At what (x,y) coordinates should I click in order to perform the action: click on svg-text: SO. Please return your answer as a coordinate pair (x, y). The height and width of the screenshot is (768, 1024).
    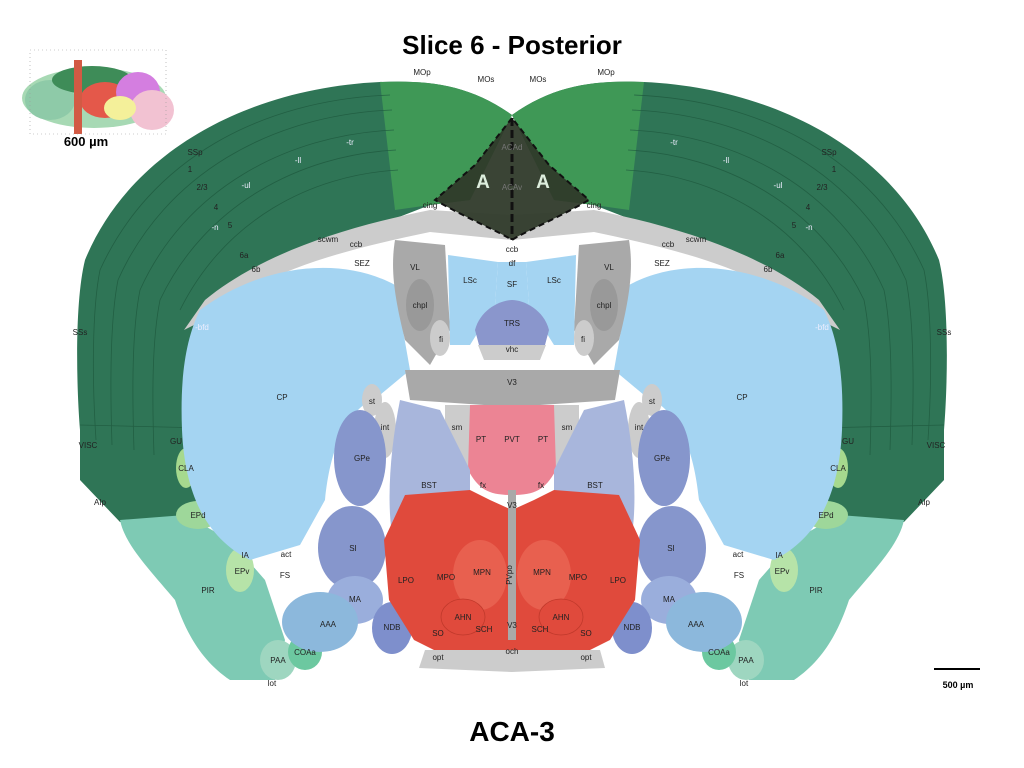
    Looking at the image, I should click on (586, 633).